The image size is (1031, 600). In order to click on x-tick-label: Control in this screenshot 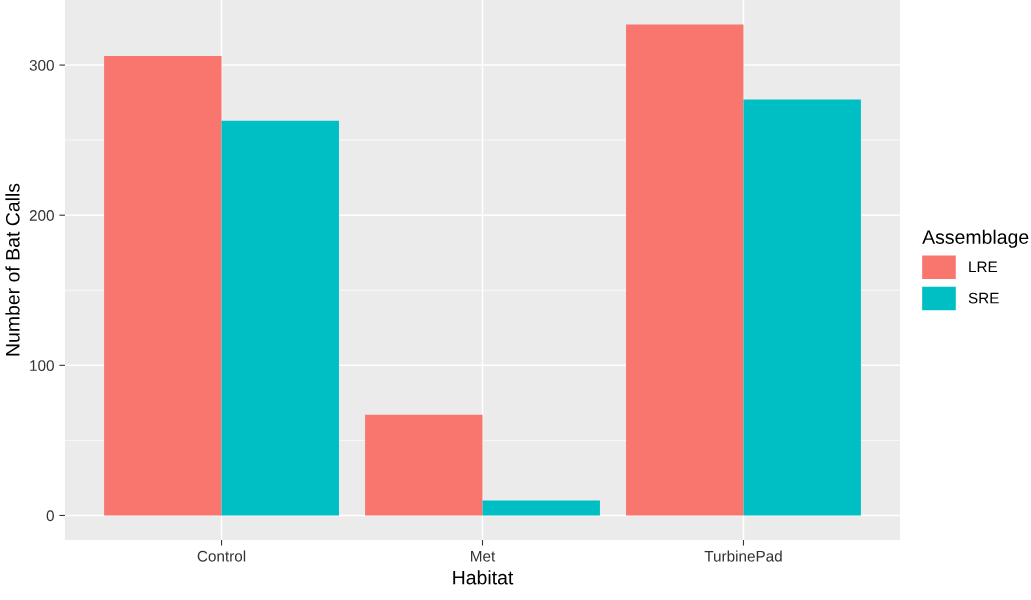, I will do `click(221, 556)`.